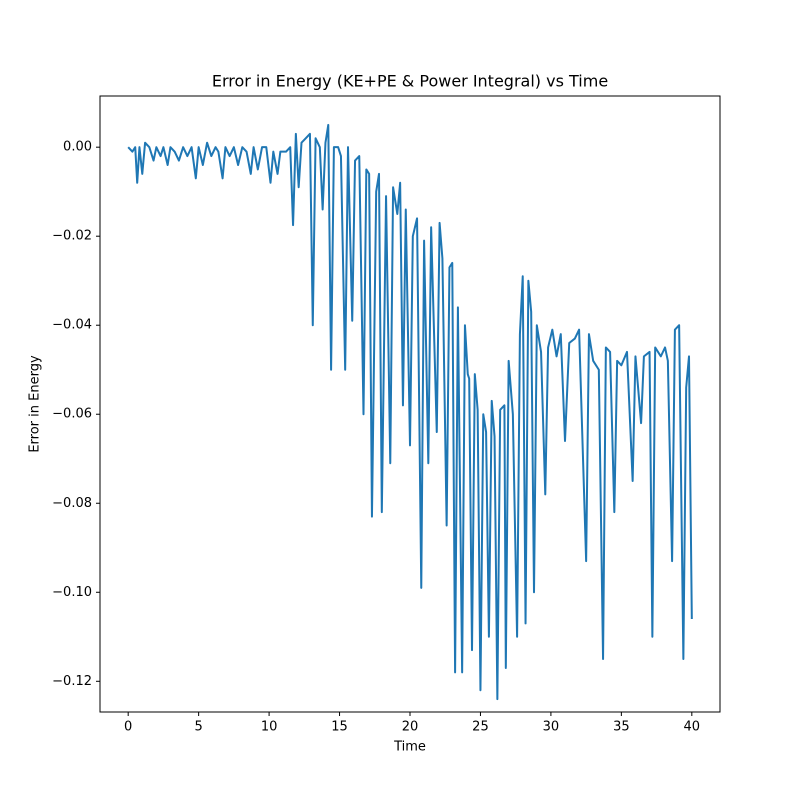 The width and height of the screenshot is (800, 800). What do you see at coordinates (72, 414) in the screenshot?
I see `y-tick-label: −0.06` at bounding box center [72, 414].